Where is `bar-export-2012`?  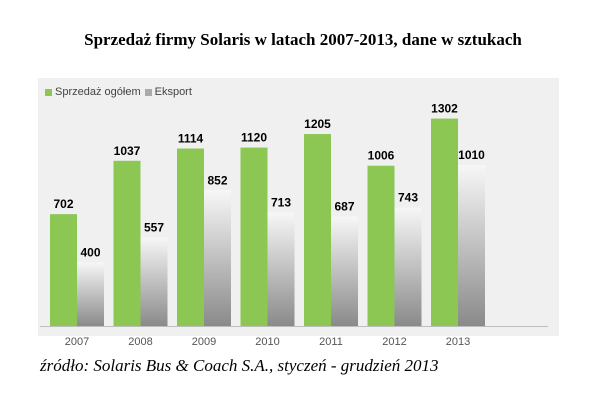
bar-export-2012 is located at coordinates (408, 266).